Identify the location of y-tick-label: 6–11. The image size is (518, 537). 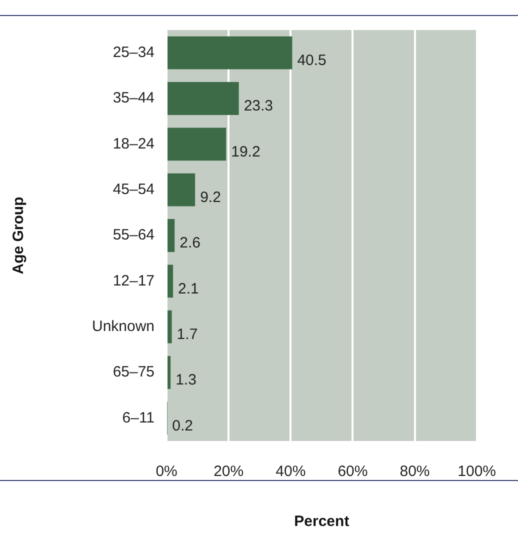
(138, 417).